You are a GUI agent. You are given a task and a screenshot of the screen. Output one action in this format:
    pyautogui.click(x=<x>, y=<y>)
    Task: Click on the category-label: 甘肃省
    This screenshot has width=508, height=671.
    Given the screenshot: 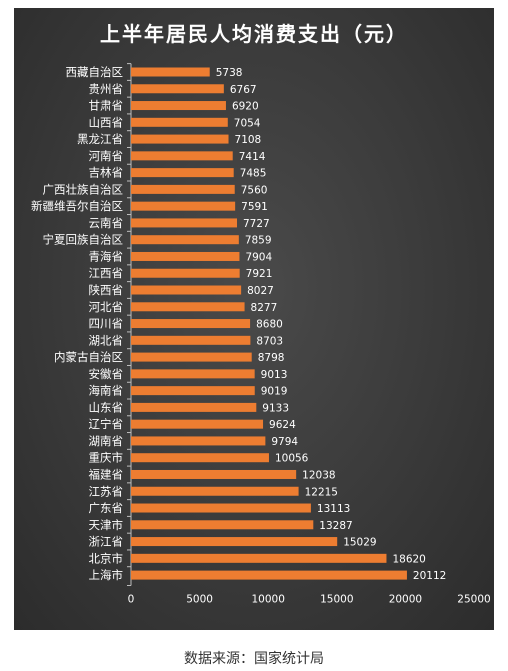 What is the action you would take?
    pyautogui.click(x=106, y=106)
    